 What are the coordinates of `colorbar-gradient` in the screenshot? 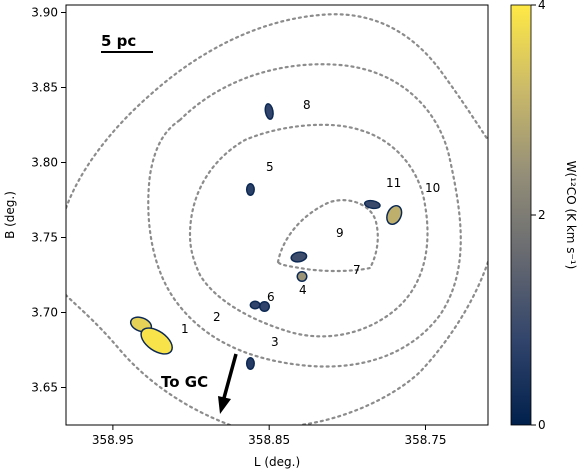 It's located at (521, 215).